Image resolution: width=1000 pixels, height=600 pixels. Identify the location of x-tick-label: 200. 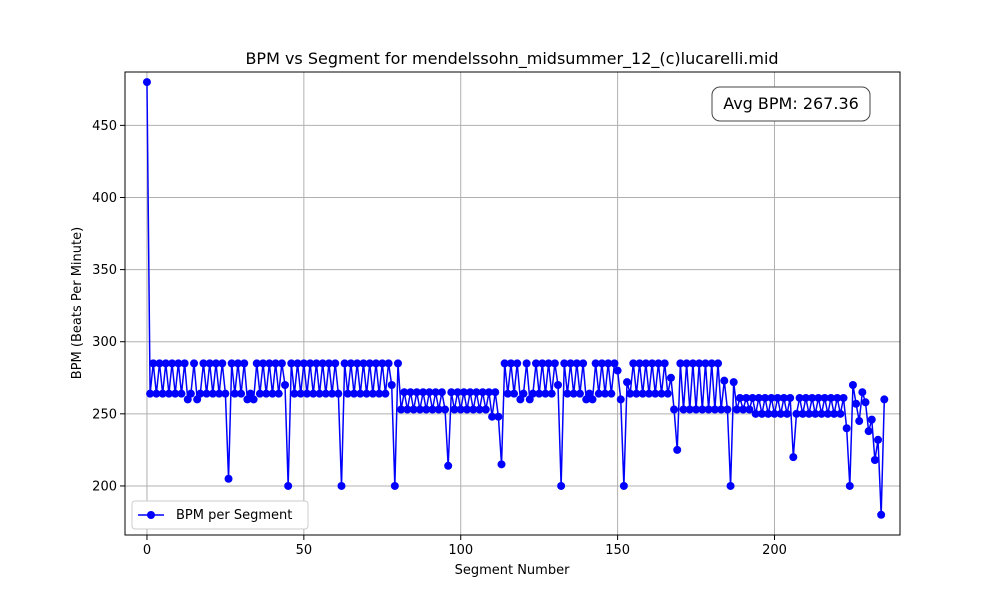
(774, 550).